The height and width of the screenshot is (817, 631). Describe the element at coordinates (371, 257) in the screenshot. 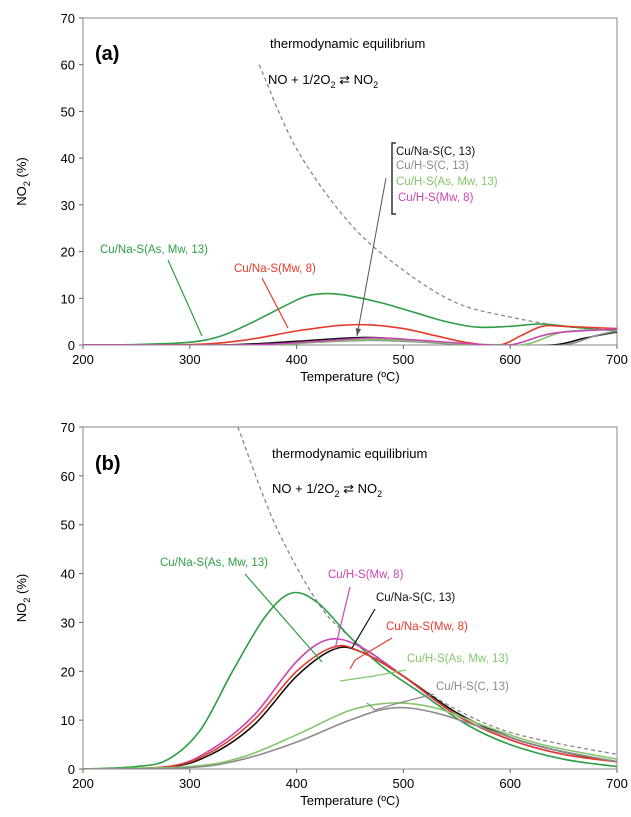

I see `pointer-arrow` at that location.